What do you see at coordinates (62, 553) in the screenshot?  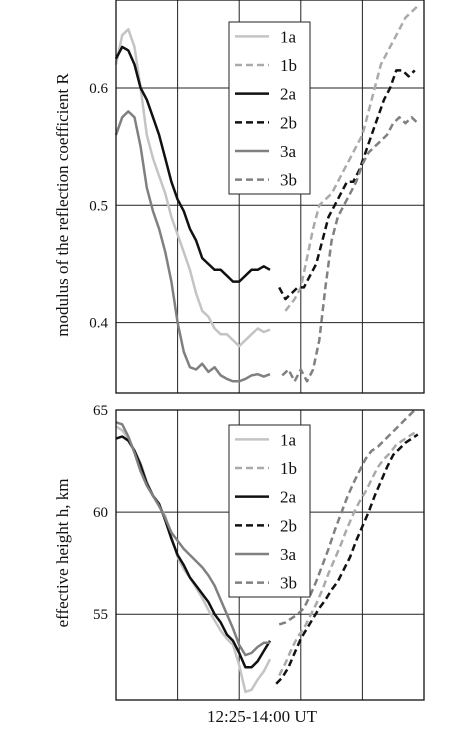 I see `ylabel-effective-height: effective height h, km` at bounding box center [62, 553].